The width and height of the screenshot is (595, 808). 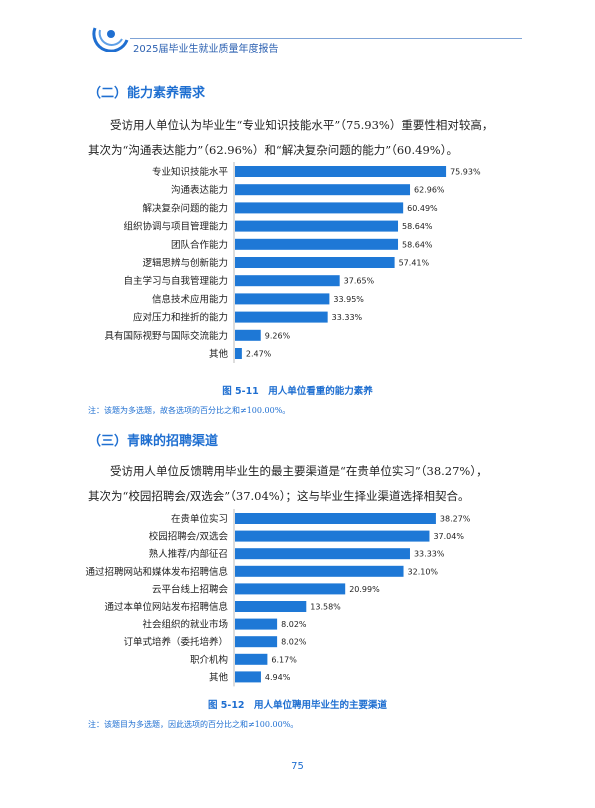 What do you see at coordinates (166, 336) in the screenshot?
I see `category-label: 具有国际视野与国际交流能力` at bounding box center [166, 336].